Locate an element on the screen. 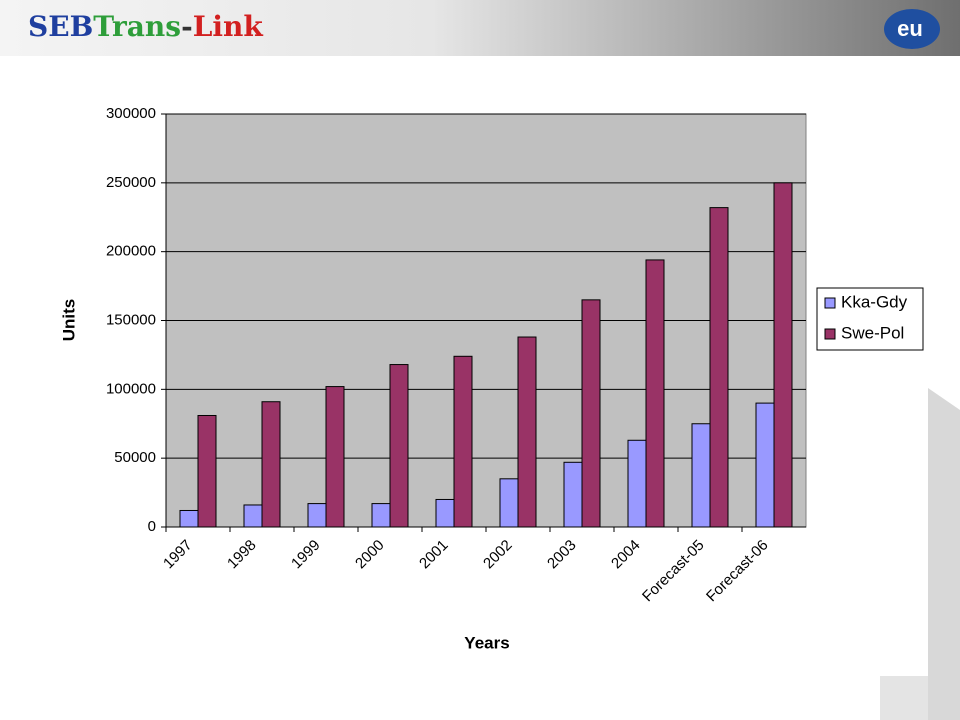 The image size is (960, 720). y-tick-label: 100000 is located at coordinates (131, 388).